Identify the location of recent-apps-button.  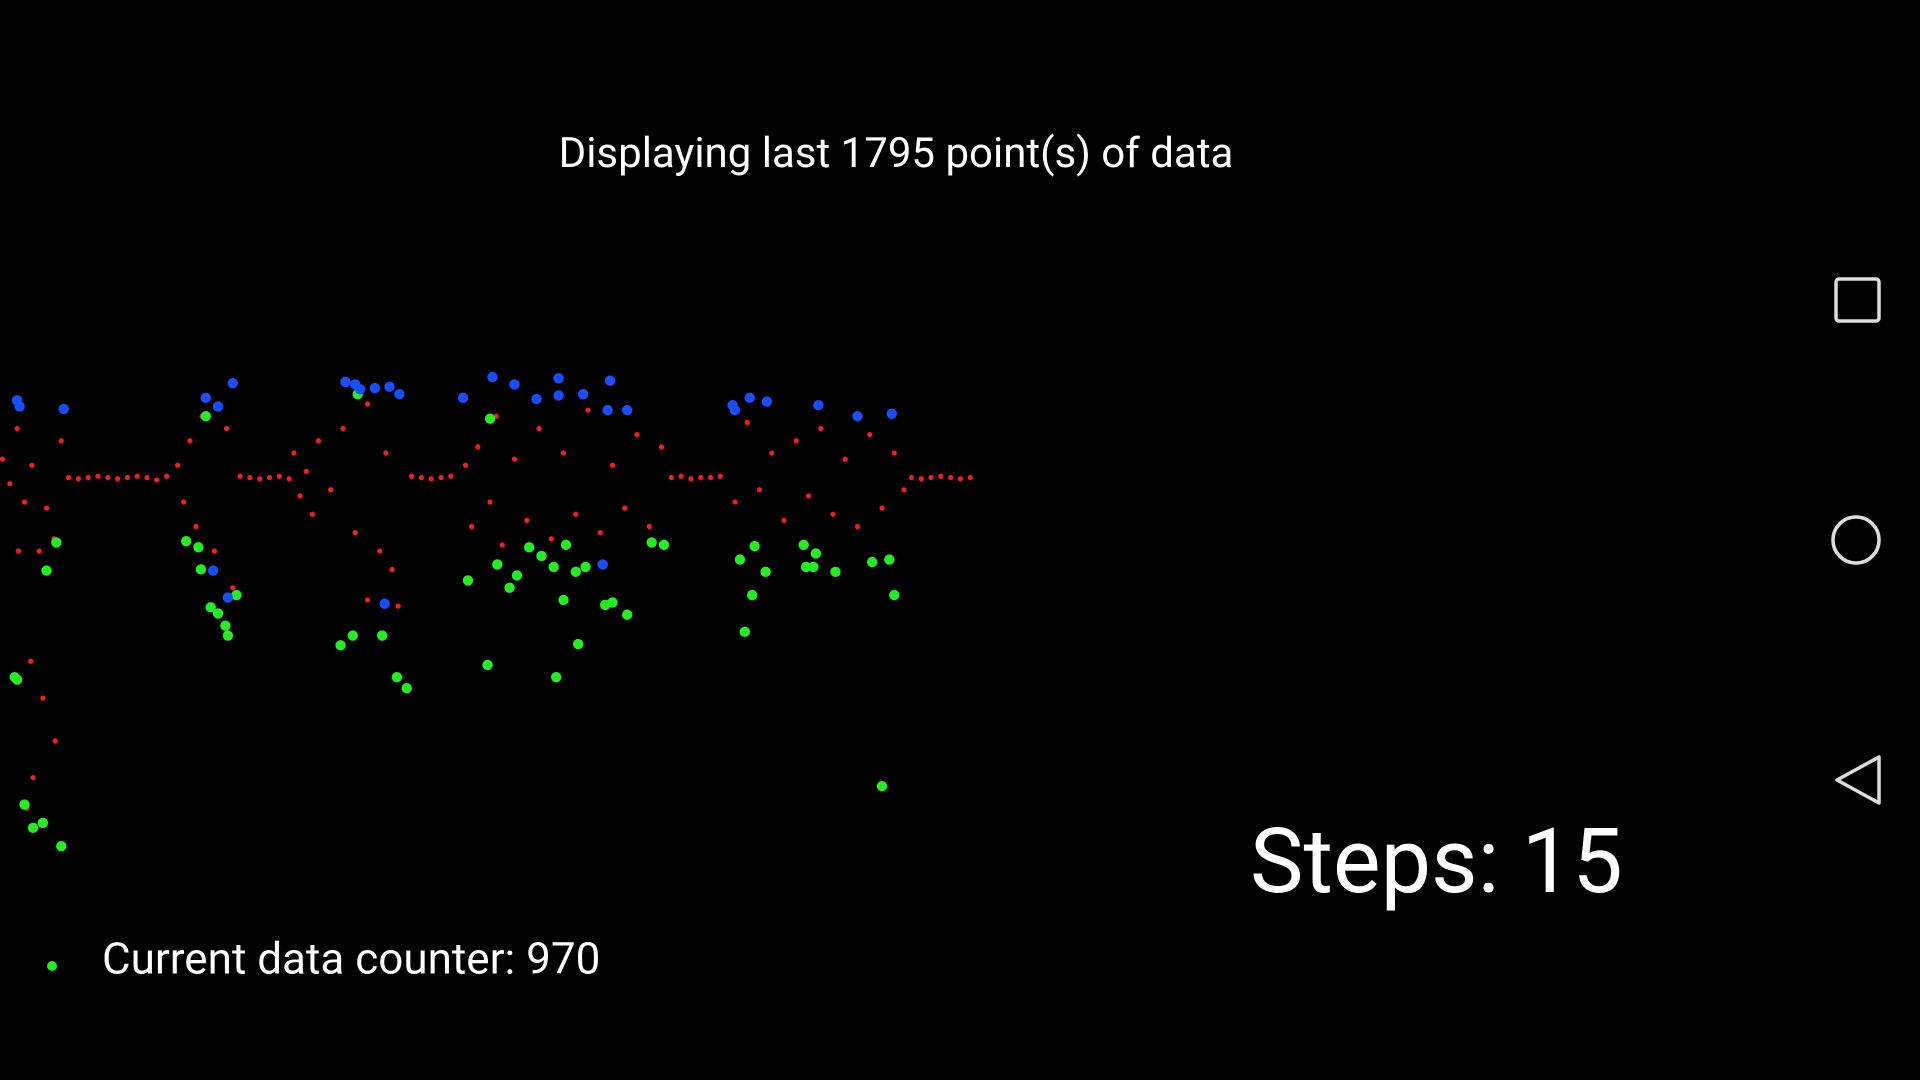
(1857, 300).